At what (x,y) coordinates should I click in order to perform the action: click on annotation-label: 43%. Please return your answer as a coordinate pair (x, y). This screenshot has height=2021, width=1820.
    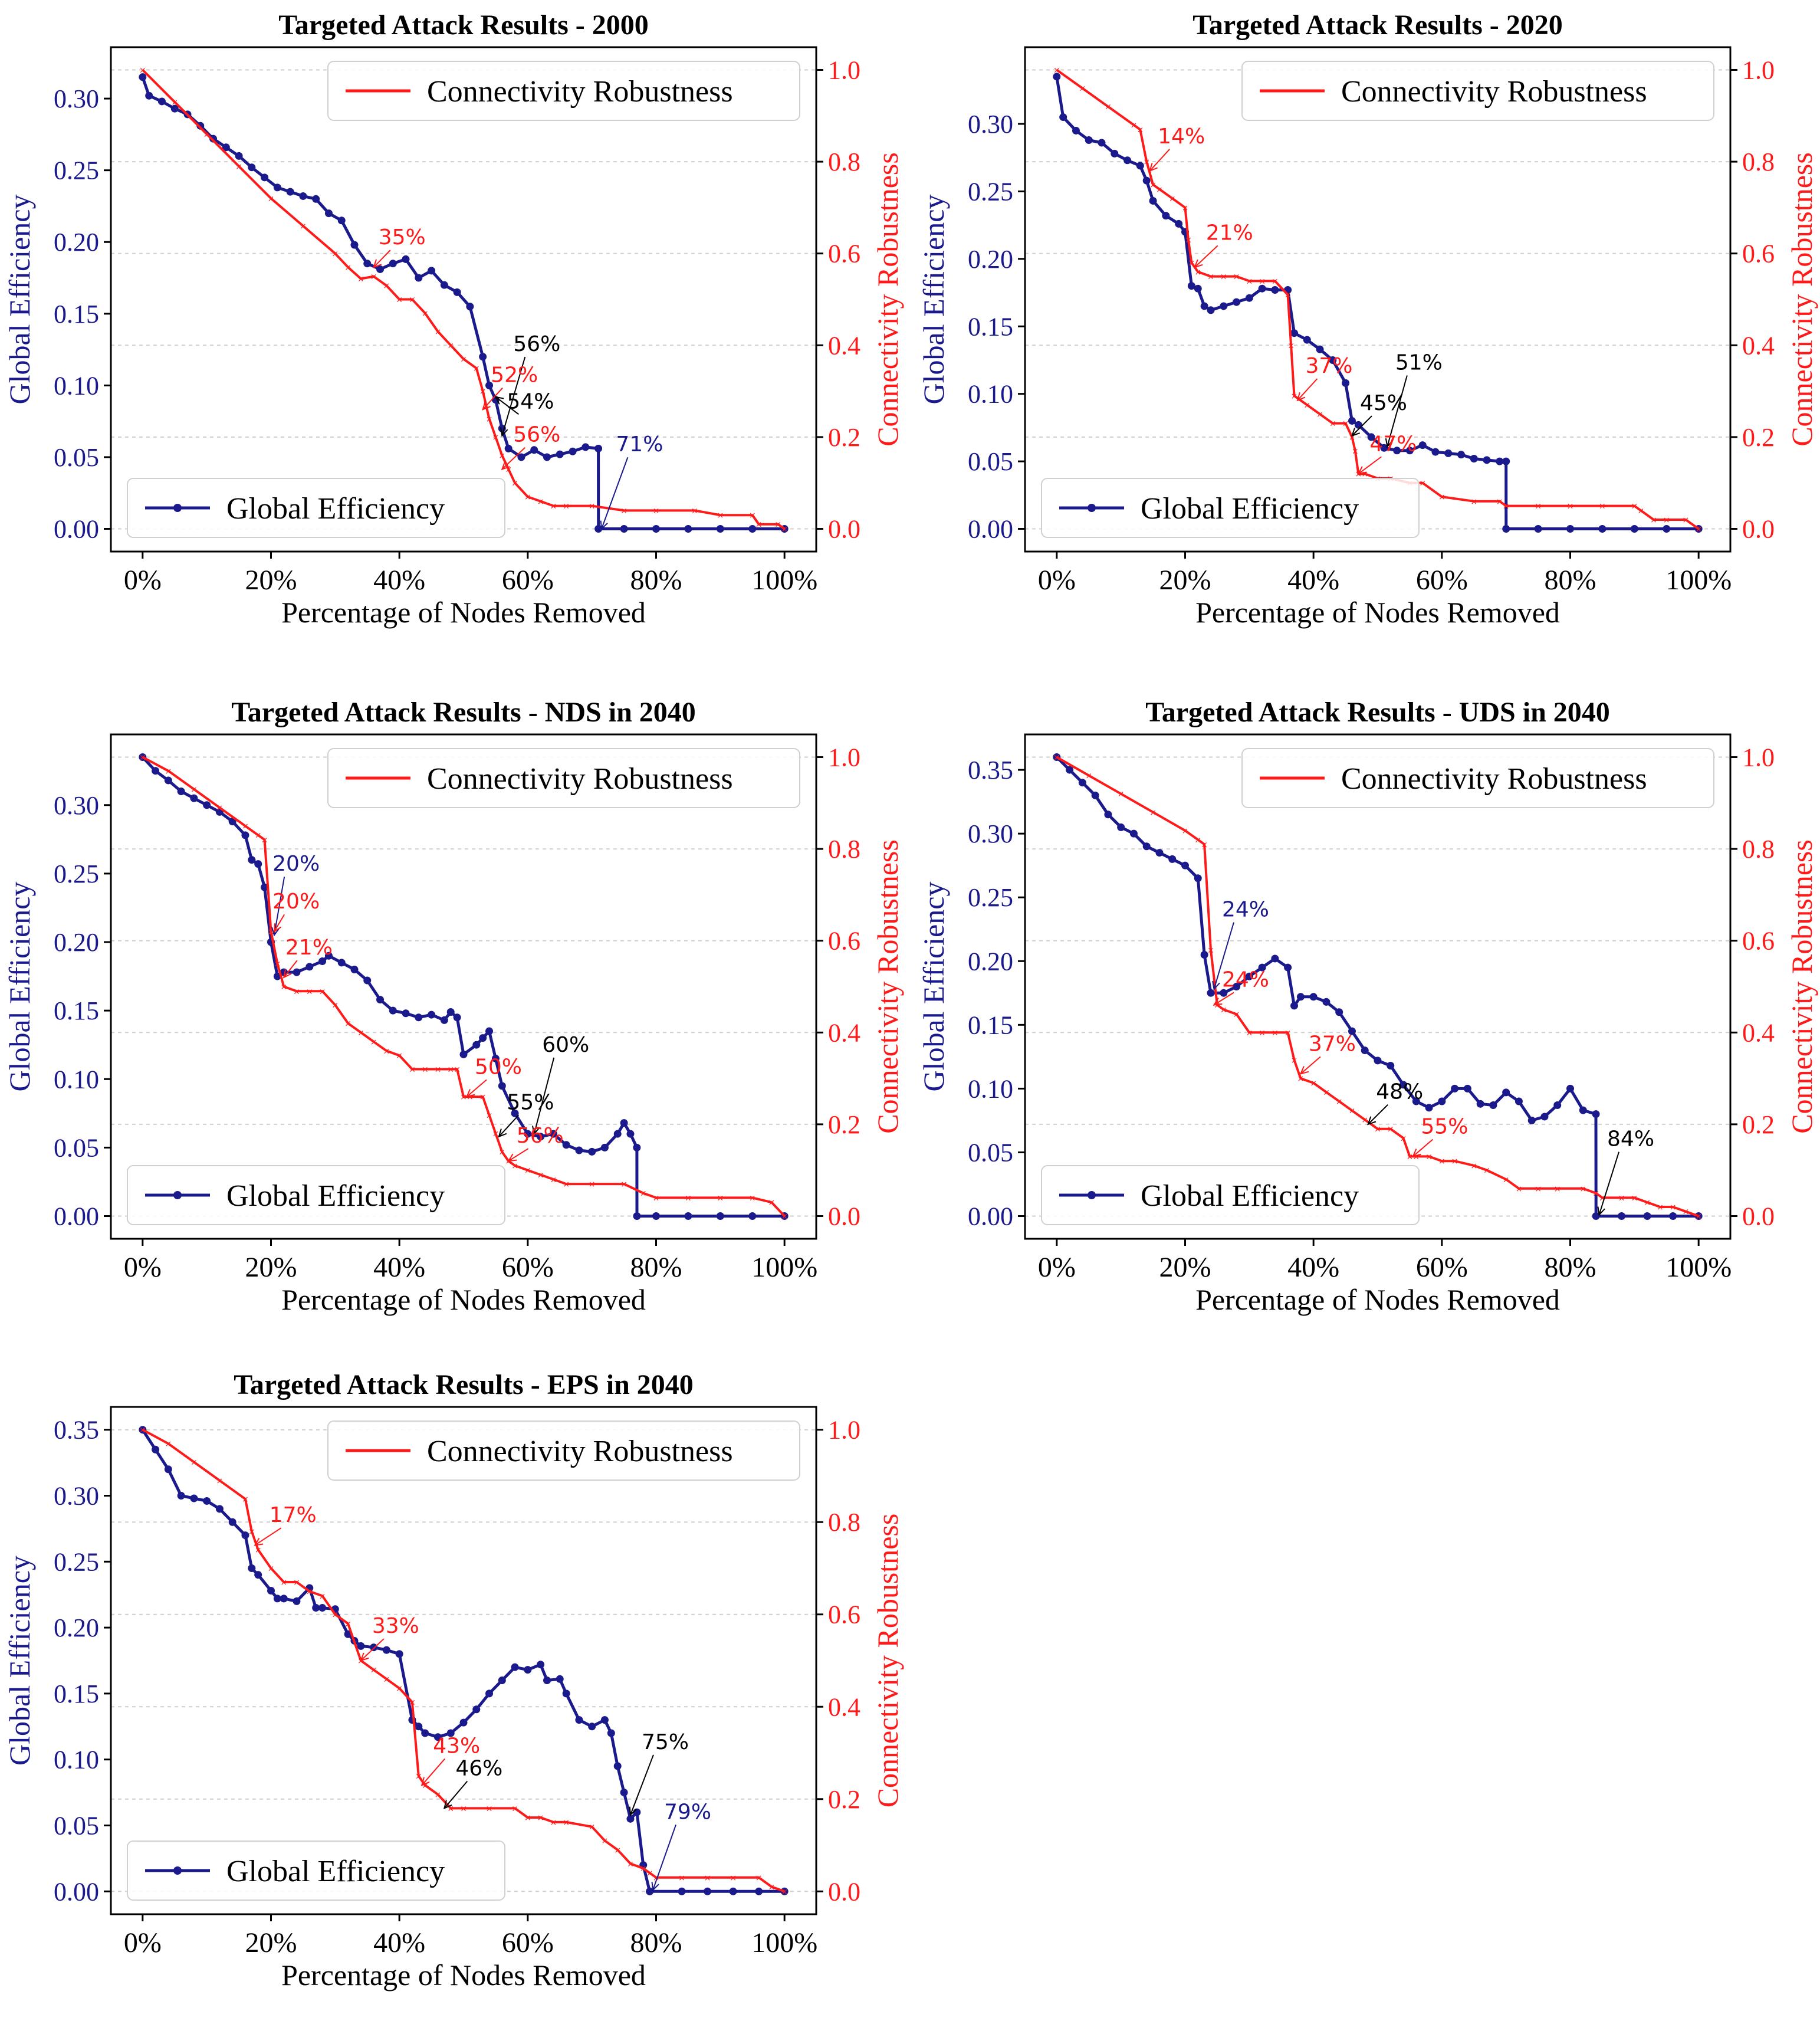
    Looking at the image, I should click on (456, 1746).